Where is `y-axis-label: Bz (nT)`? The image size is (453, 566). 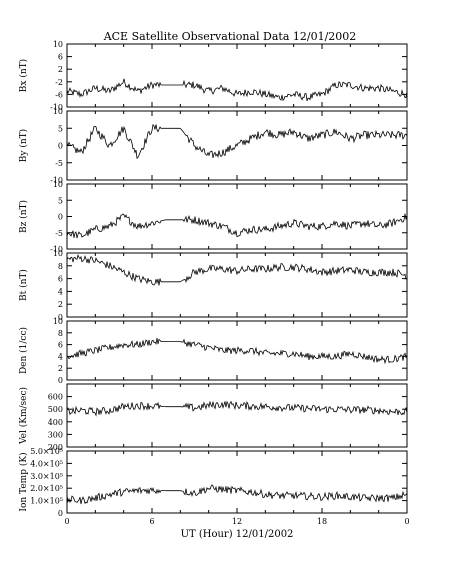 y-axis-label: Bz (nT) is located at coordinates (23, 216).